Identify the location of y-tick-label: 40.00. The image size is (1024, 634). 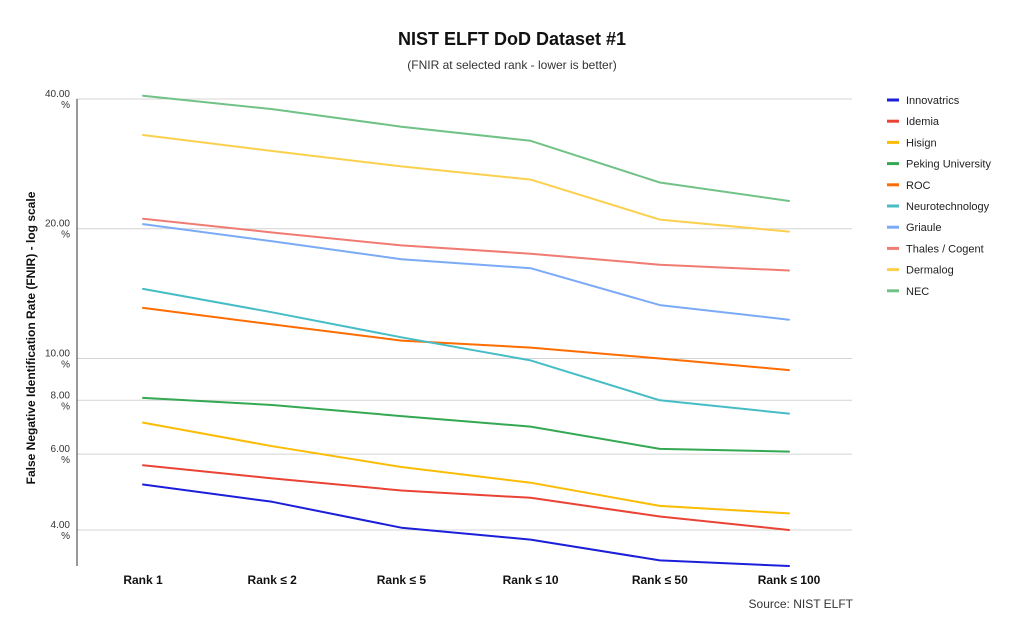
(57, 94).